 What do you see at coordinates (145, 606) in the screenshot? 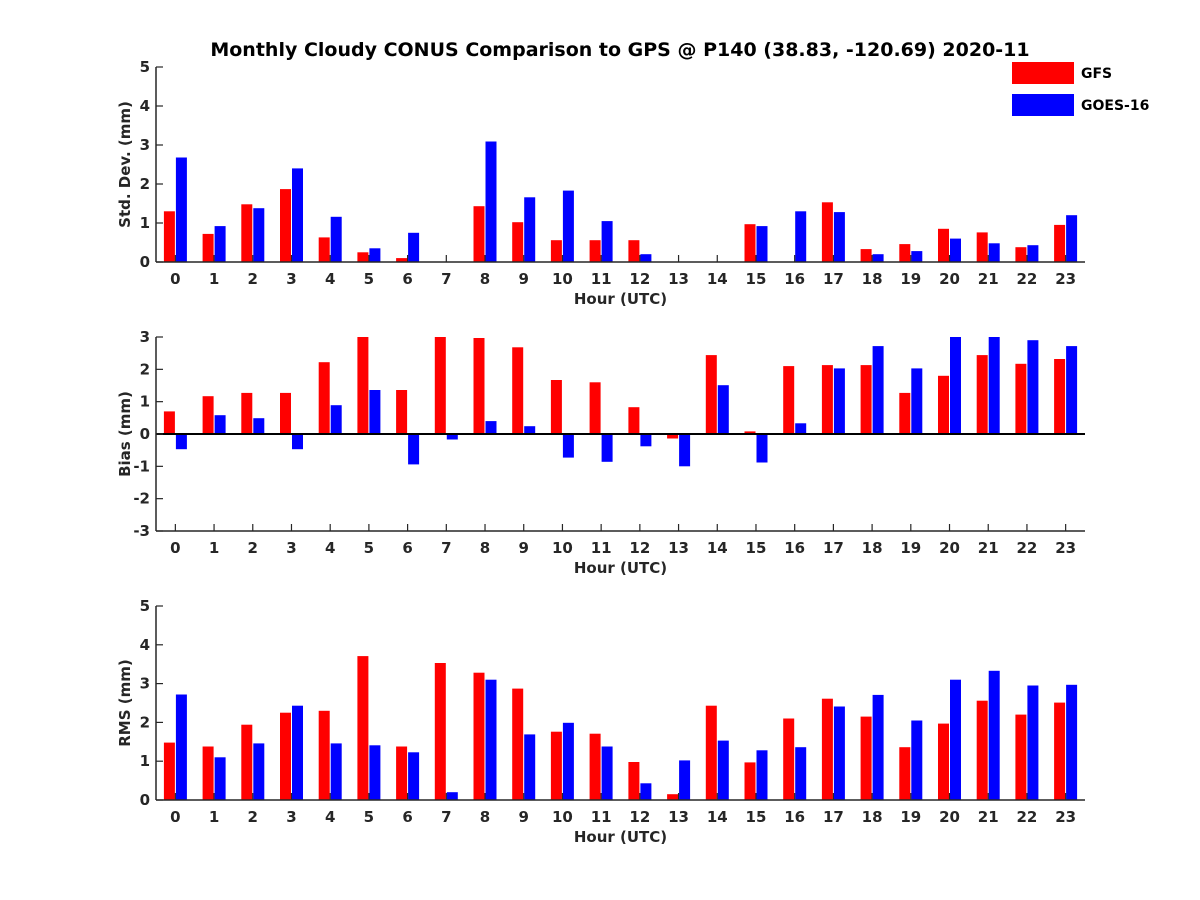
I see `y-tick-label: 5` at bounding box center [145, 606].